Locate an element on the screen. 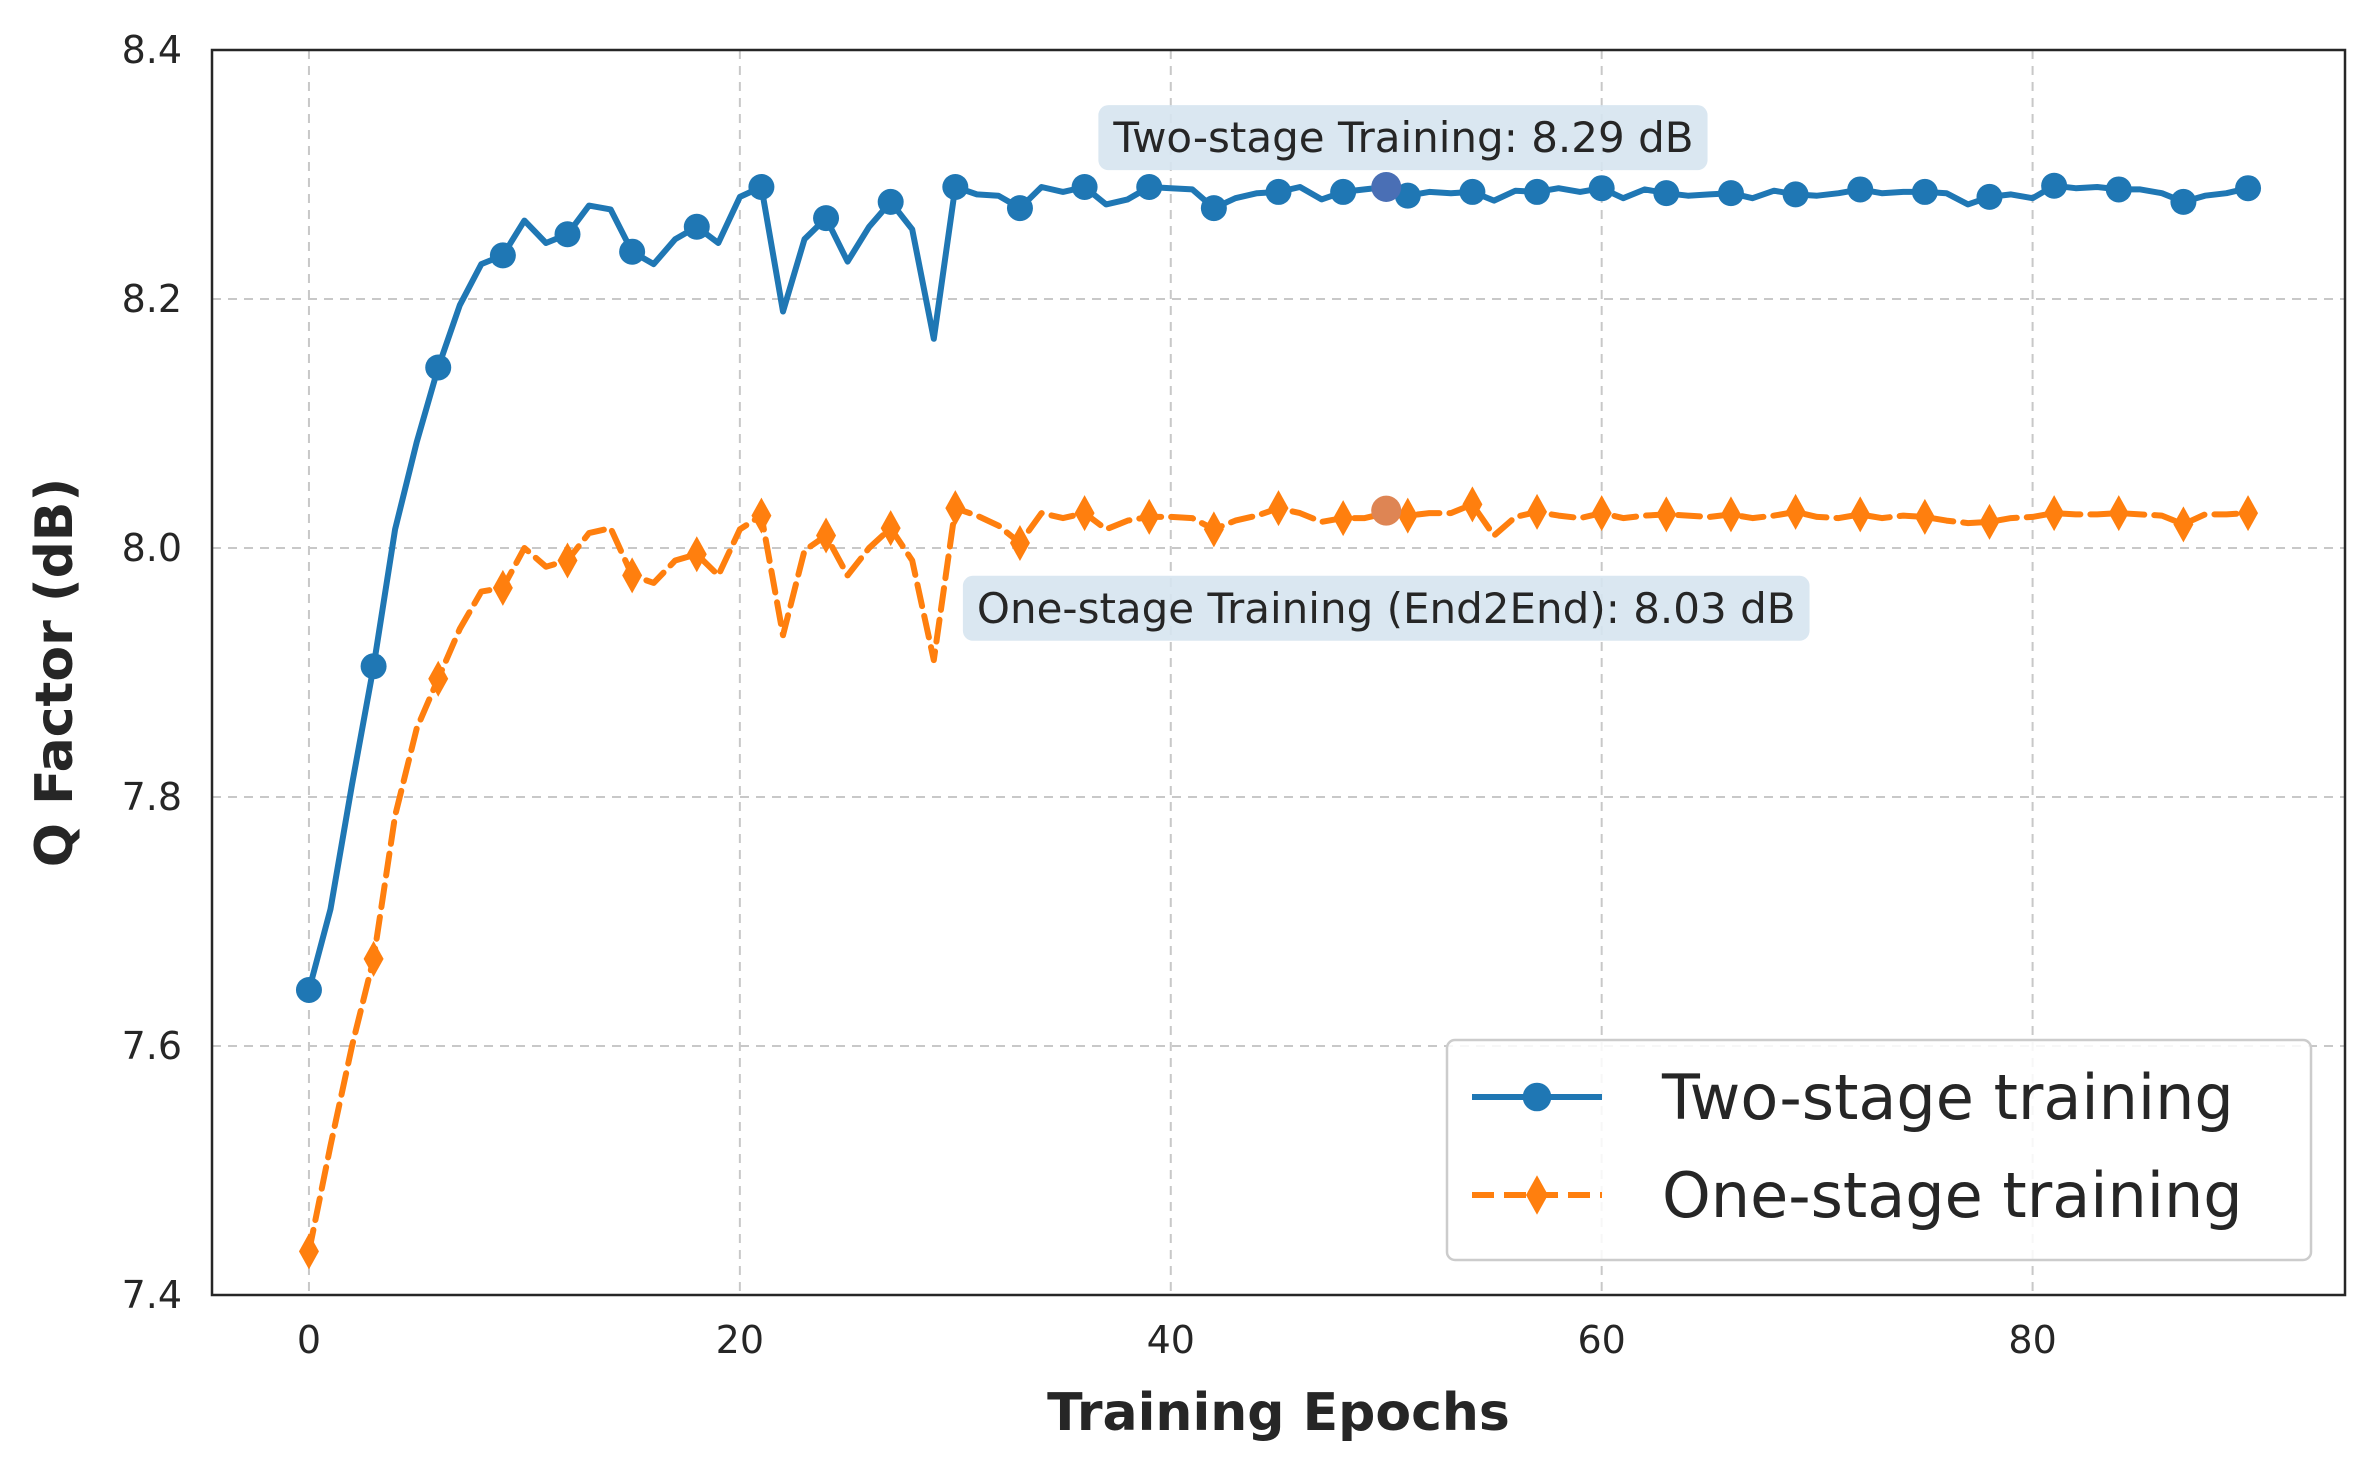 The image size is (2370, 1470). legend-entry-2: One-stage training is located at coordinates (1857, 1195).